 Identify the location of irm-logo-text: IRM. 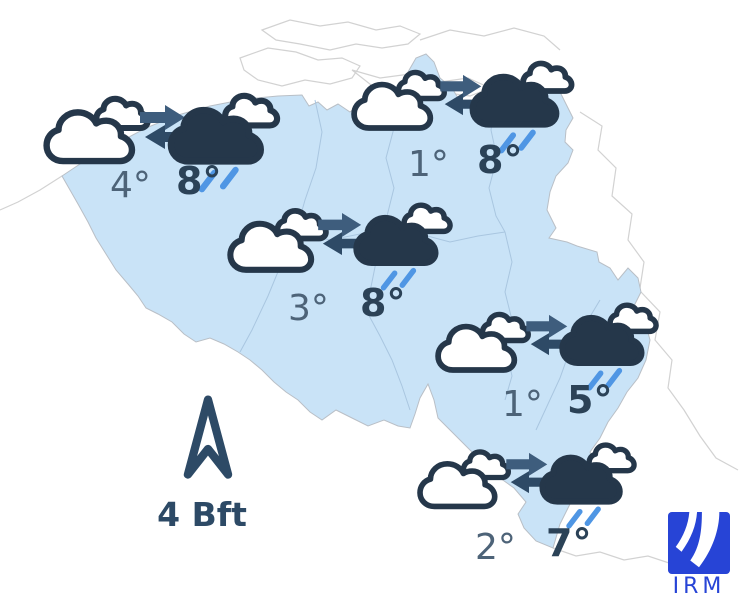
(699, 586).